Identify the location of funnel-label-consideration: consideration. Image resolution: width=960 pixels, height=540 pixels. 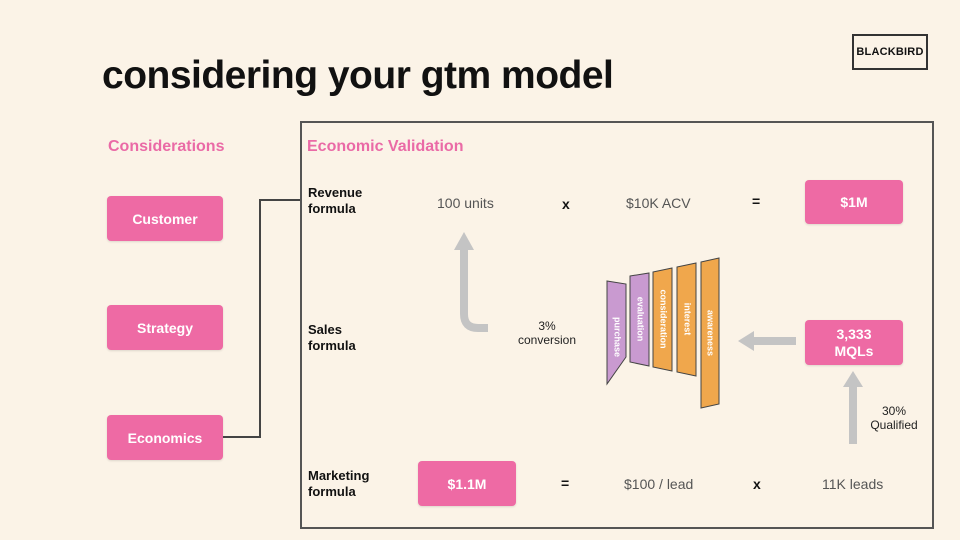
(664, 318).